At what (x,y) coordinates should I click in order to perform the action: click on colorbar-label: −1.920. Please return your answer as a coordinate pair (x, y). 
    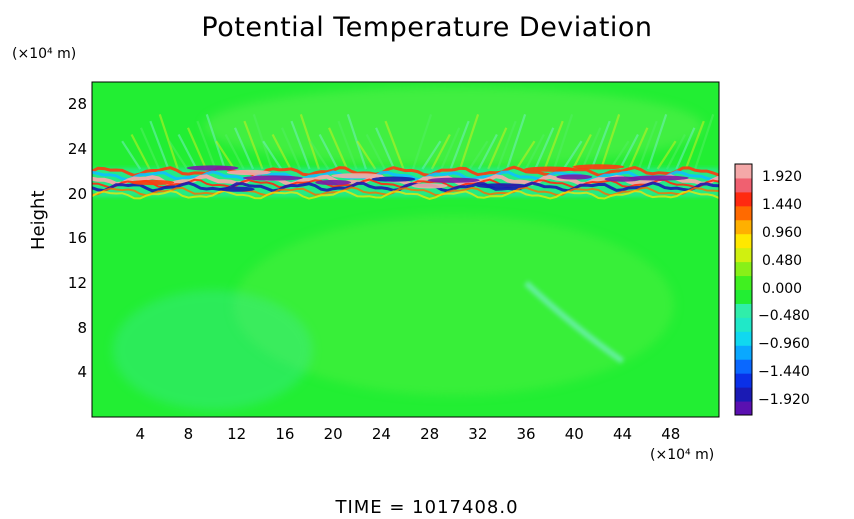
    Looking at the image, I should click on (784, 400).